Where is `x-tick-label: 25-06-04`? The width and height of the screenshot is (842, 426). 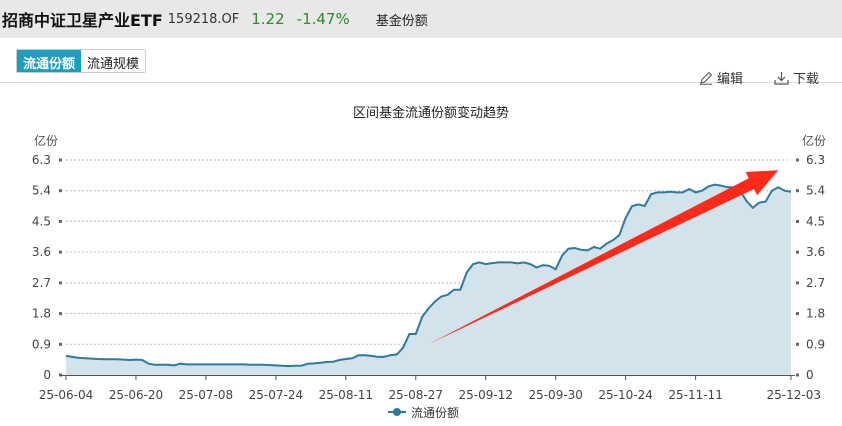
x-tick-label: 25-06-04 is located at coordinates (66, 395).